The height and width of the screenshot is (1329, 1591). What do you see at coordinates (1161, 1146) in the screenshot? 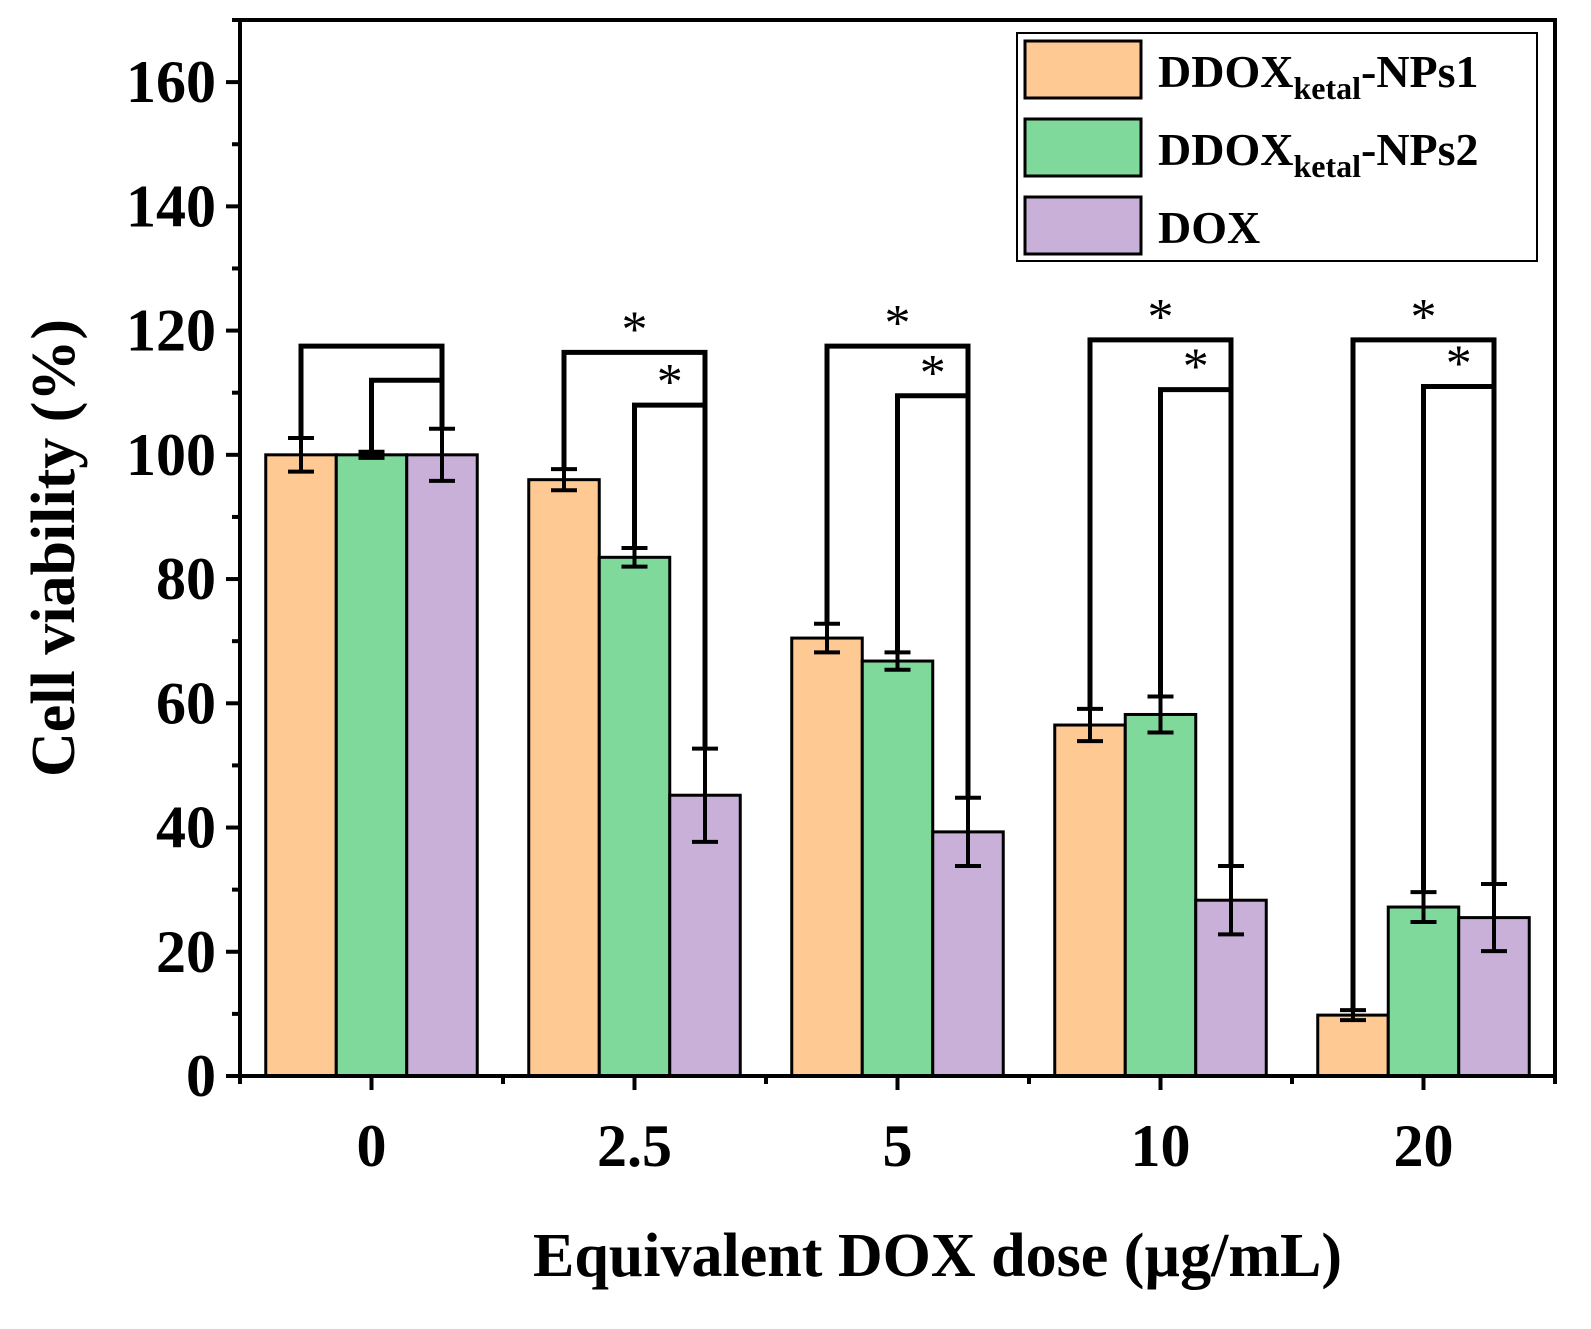
I see `x-tick-label: 10` at bounding box center [1161, 1146].